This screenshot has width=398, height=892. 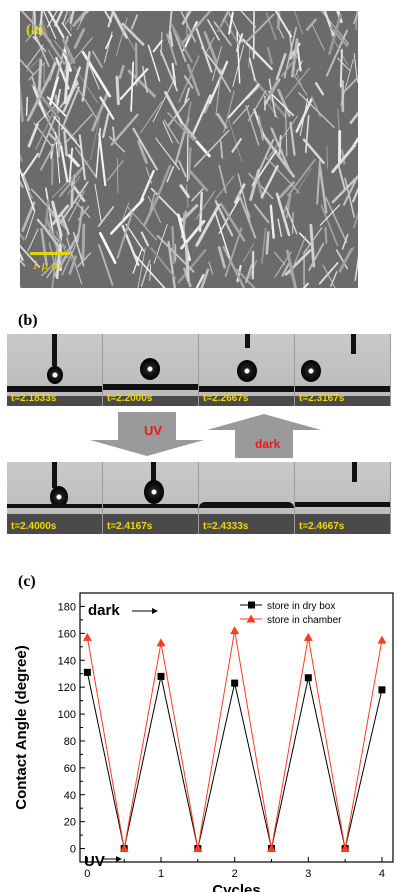 I want to click on frame-time-label: t=2.4667s, so click(x=322, y=526).